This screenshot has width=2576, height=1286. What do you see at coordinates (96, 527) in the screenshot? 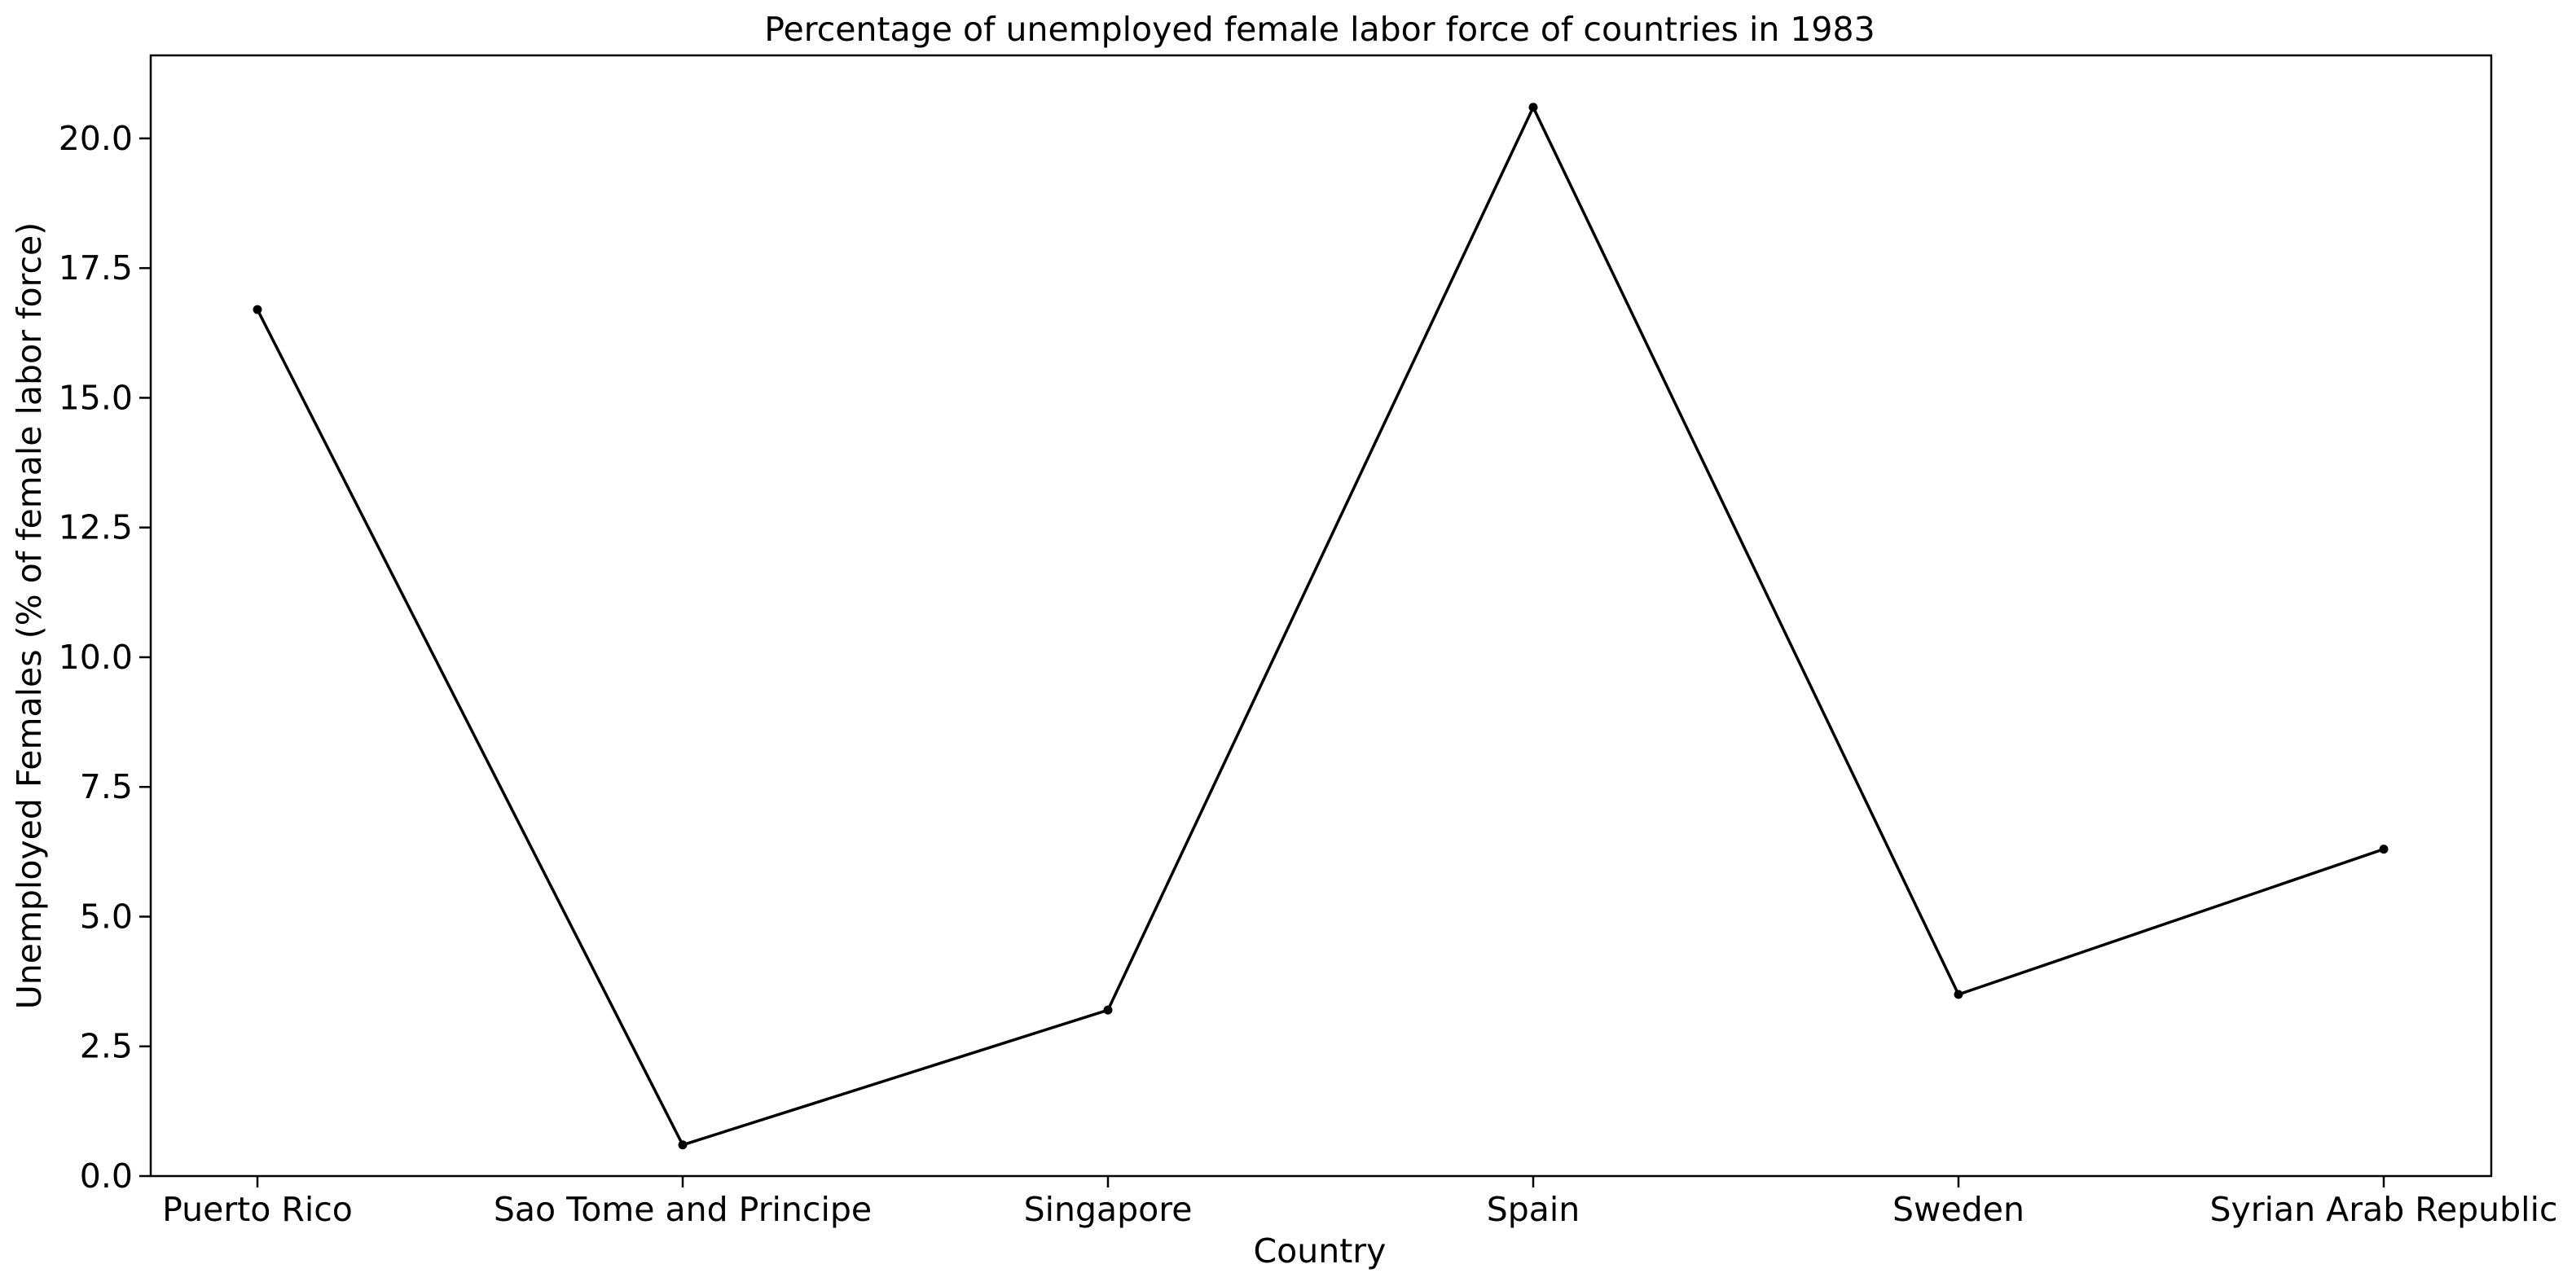
I see `y-tick-label: 12.5` at bounding box center [96, 527].